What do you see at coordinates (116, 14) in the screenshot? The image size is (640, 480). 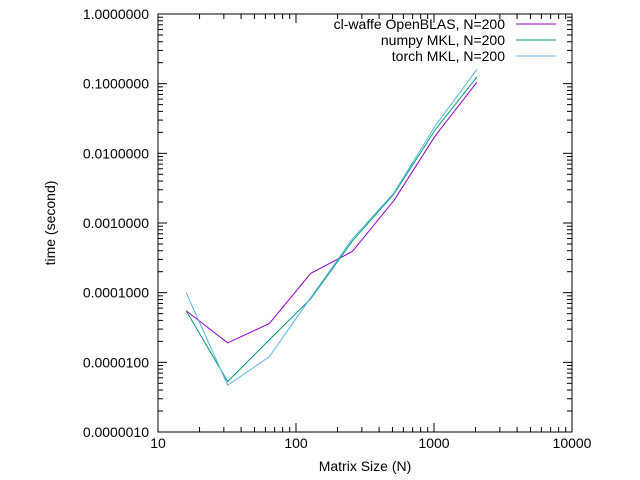 I see `y-tick-label: 1.0000000` at bounding box center [116, 14].